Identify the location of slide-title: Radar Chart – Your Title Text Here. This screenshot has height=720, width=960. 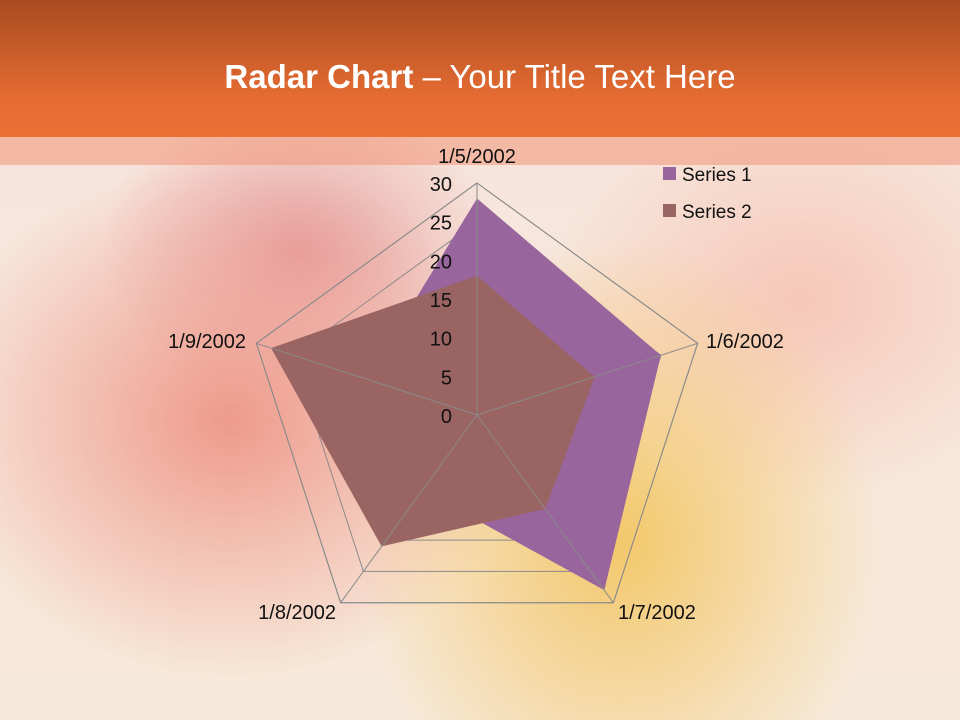
(480, 77).